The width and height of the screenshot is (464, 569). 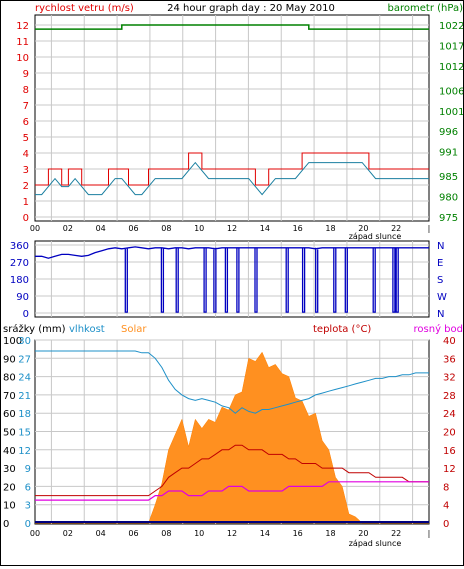 What do you see at coordinates (9, 414) in the screenshot?
I see `rain-tick-label: 60` at bounding box center [9, 414].